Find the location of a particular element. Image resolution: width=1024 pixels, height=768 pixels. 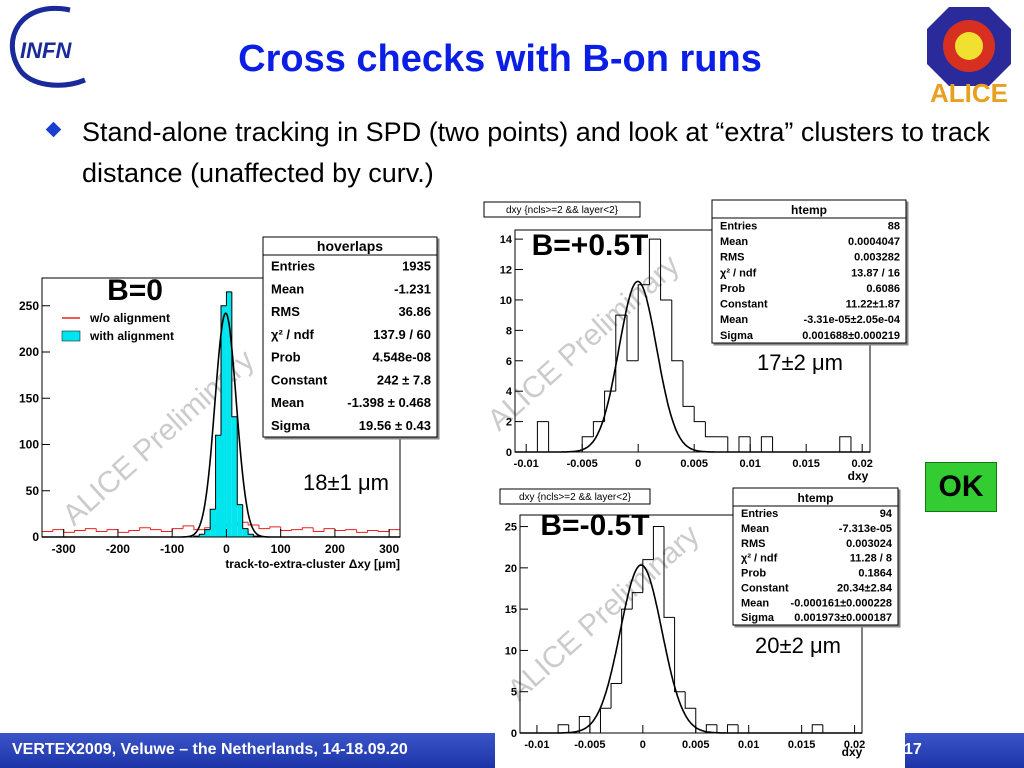

stats-key: Entries is located at coordinates (293, 266).